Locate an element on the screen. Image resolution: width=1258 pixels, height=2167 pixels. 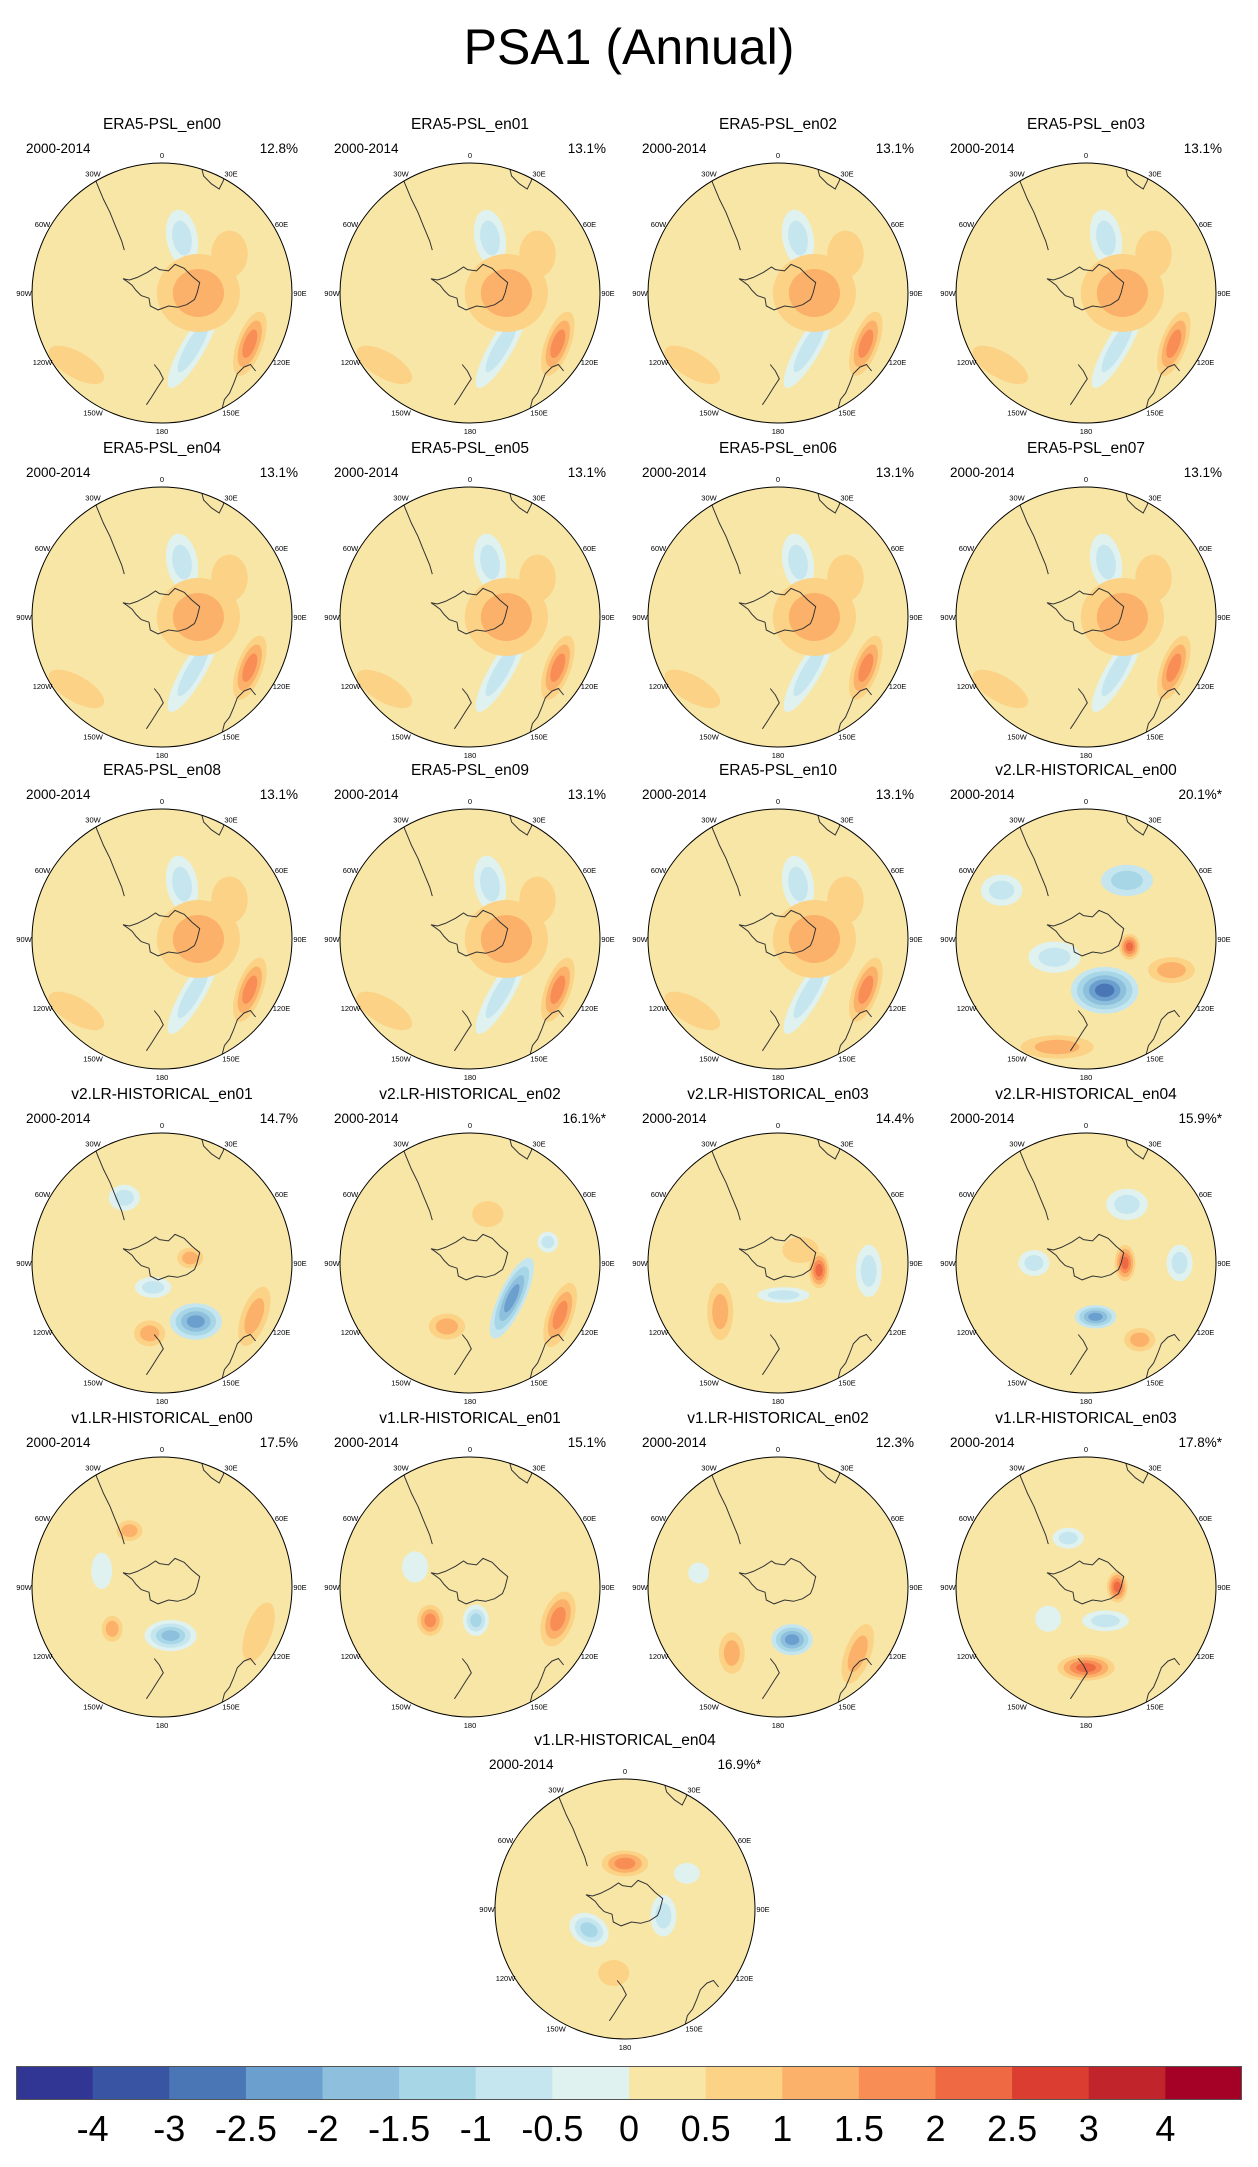
colorbar-tick-label: 2.5 is located at coordinates (1012, 2128).